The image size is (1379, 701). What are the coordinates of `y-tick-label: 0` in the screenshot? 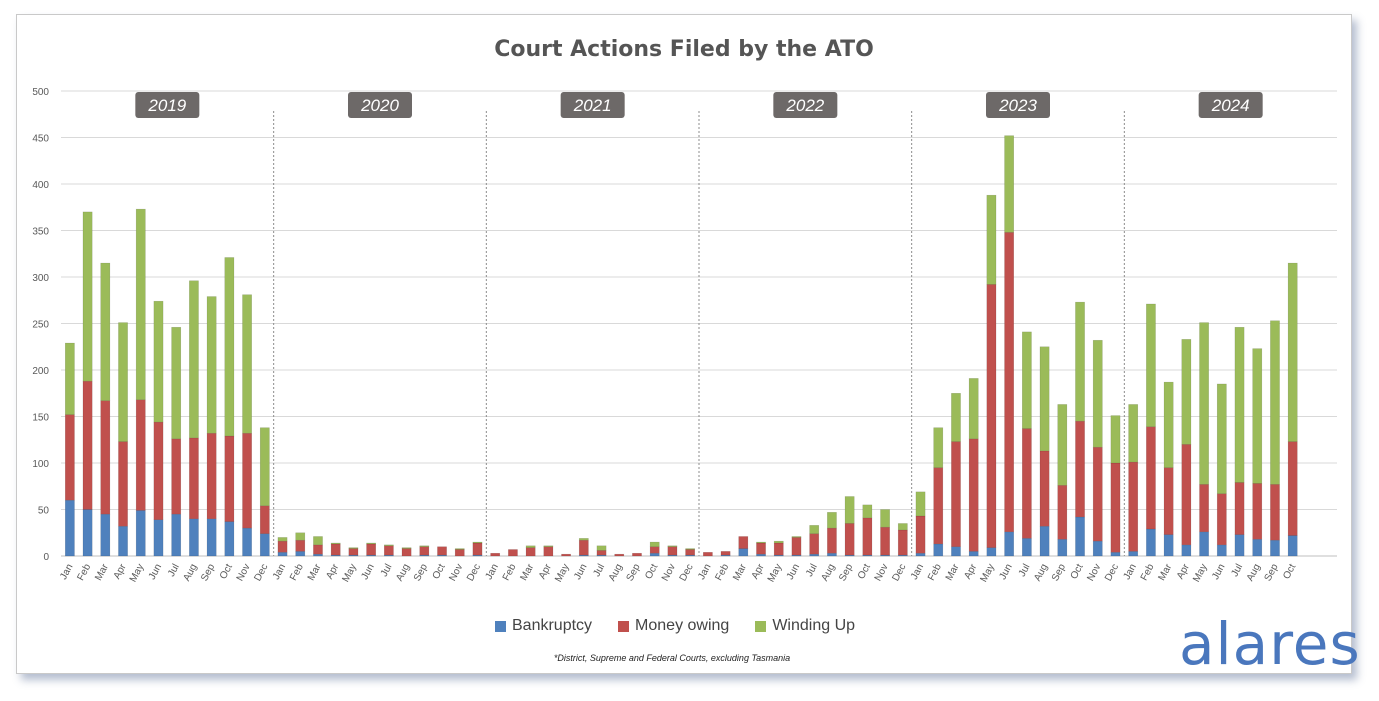 It's located at (46, 557).